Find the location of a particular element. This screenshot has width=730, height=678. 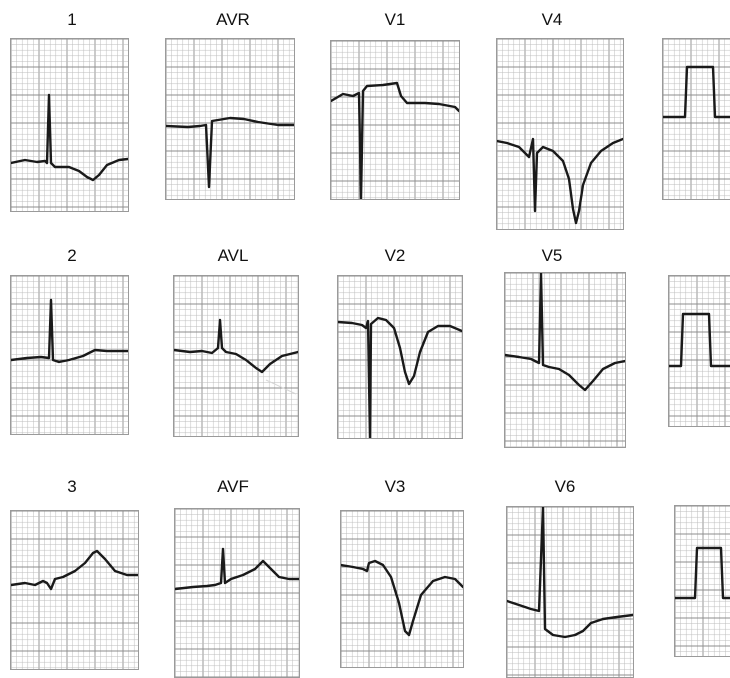

ecg-grid-lead-v2 is located at coordinates (400, 357).